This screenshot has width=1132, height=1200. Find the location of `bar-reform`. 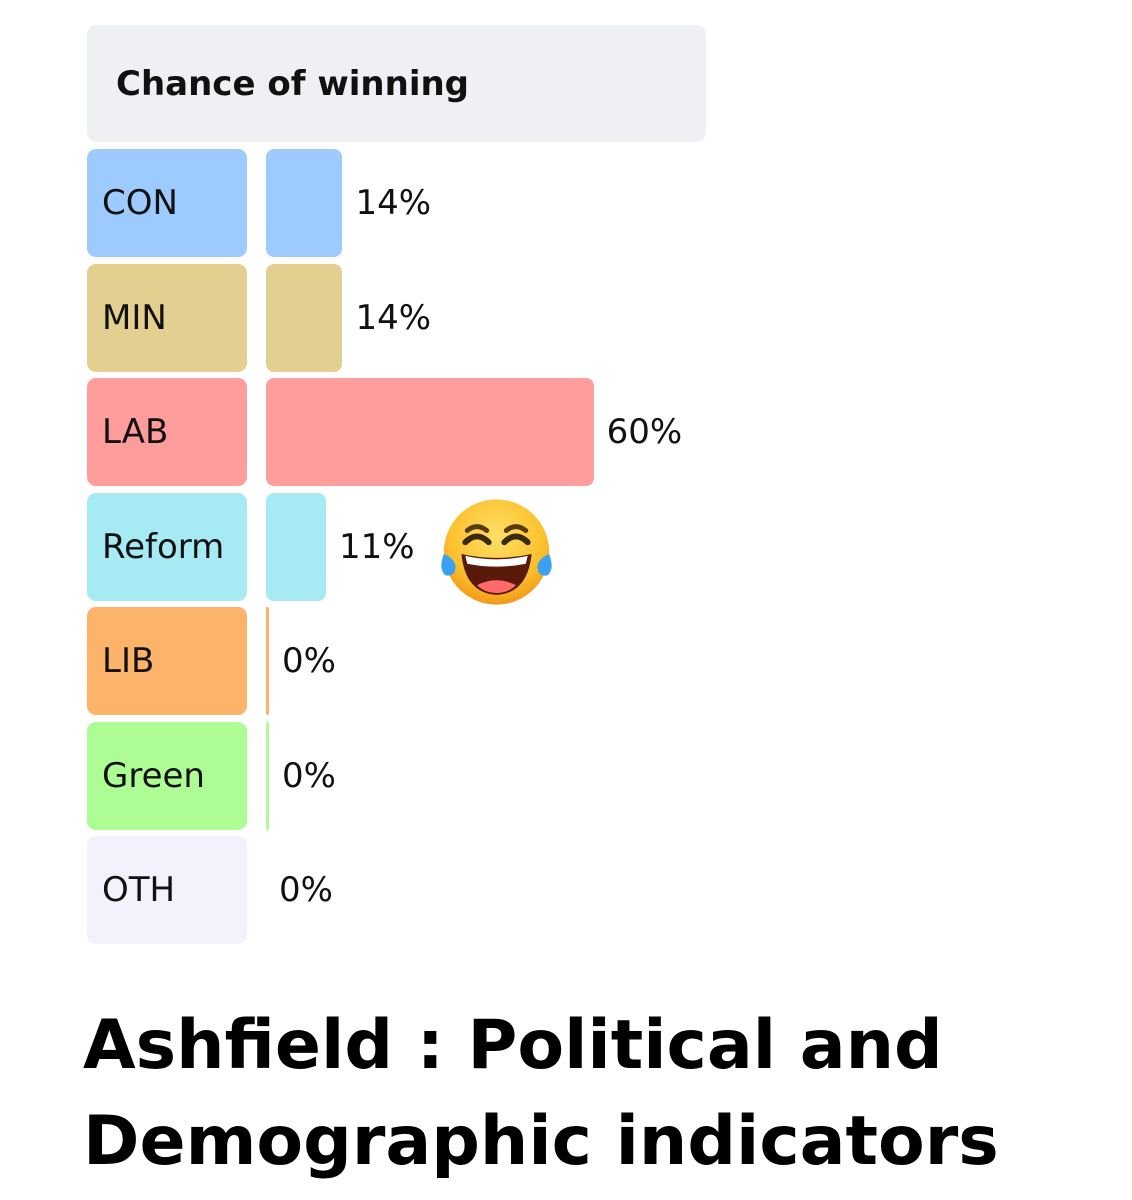

bar-reform is located at coordinates (296, 546).